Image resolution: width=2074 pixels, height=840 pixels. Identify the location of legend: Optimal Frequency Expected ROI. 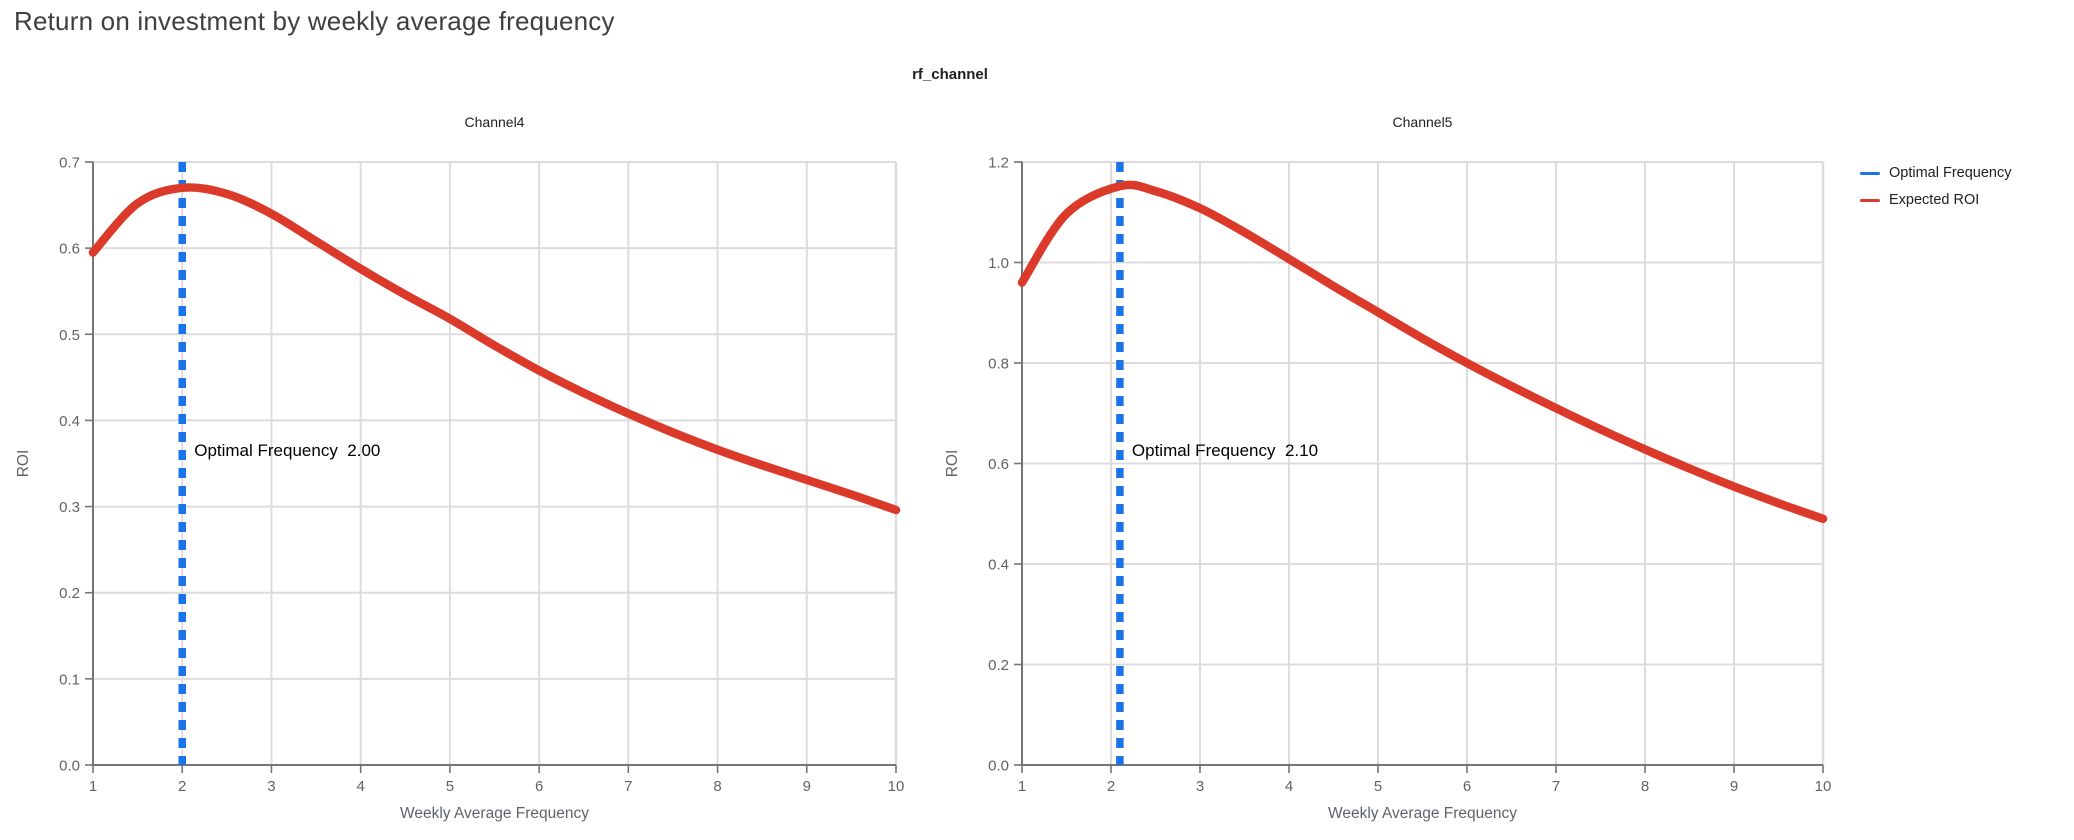
(1936, 187).